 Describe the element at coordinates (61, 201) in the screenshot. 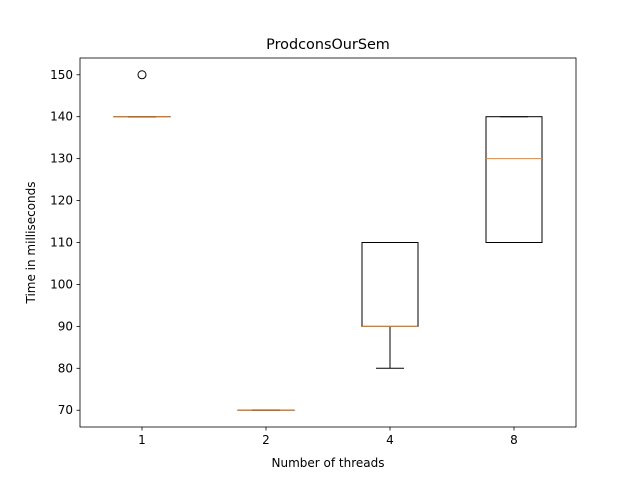

I see `y-tick-label: 120` at that location.